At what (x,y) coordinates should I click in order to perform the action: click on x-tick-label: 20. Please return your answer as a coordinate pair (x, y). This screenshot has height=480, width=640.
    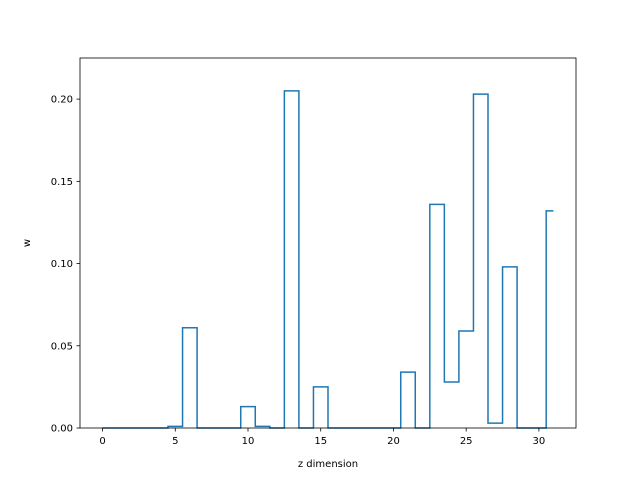
    Looking at the image, I should click on (393, 441).